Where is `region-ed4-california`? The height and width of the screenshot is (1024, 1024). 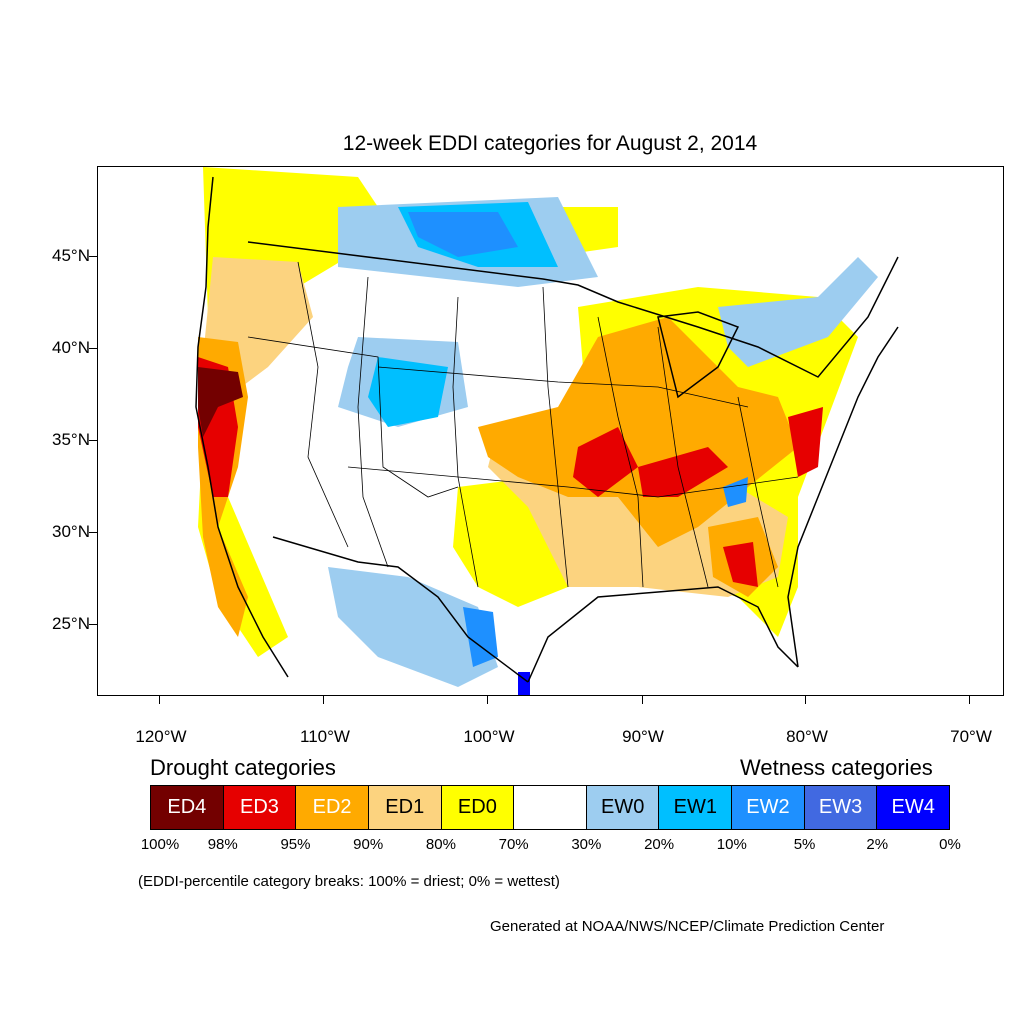
region-ed4-california is located at coordinates (220, 402).